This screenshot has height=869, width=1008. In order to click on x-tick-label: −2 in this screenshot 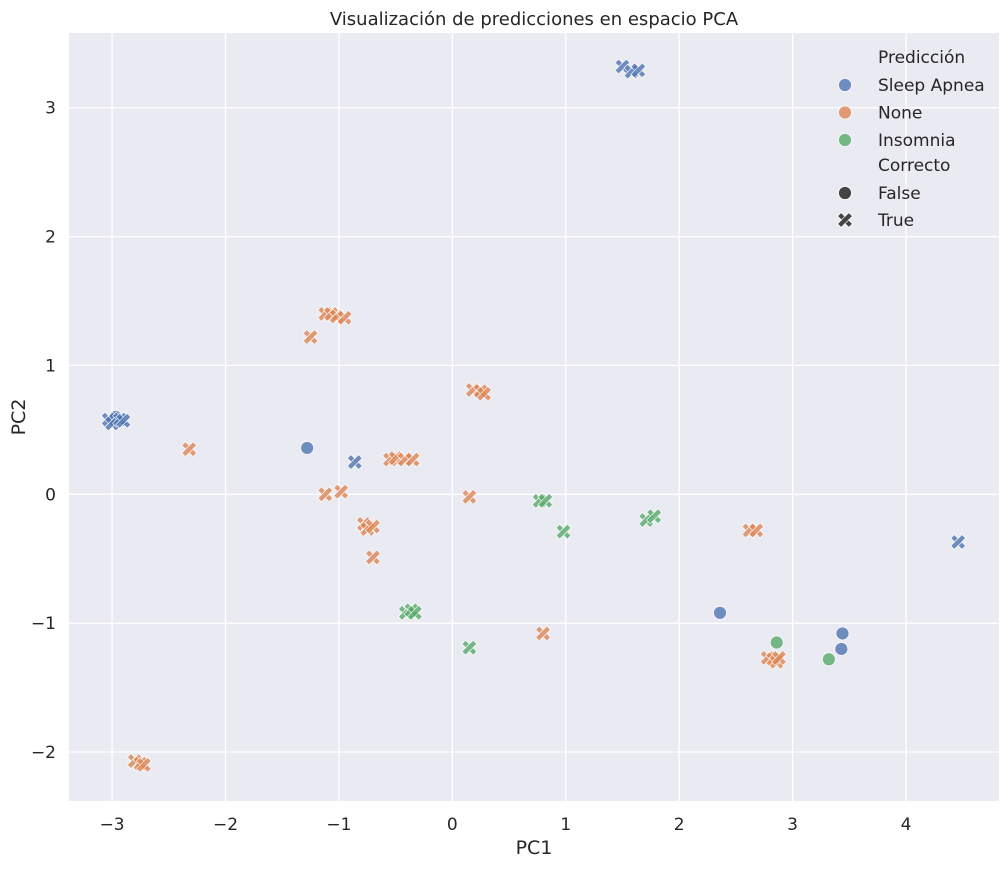, I will do `click(225, 825)`.